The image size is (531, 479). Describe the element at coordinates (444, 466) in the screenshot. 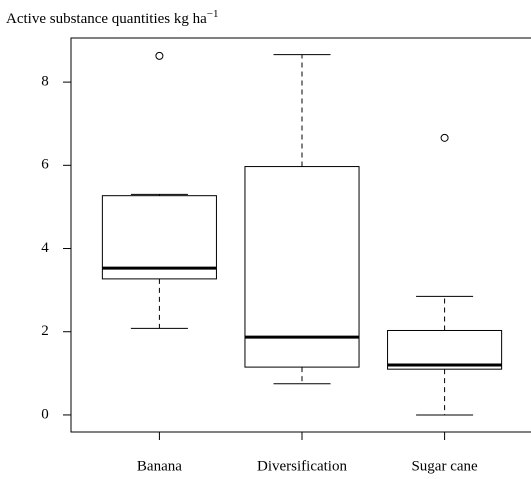

I see `x-tick-label: Sugar cane` at that location.